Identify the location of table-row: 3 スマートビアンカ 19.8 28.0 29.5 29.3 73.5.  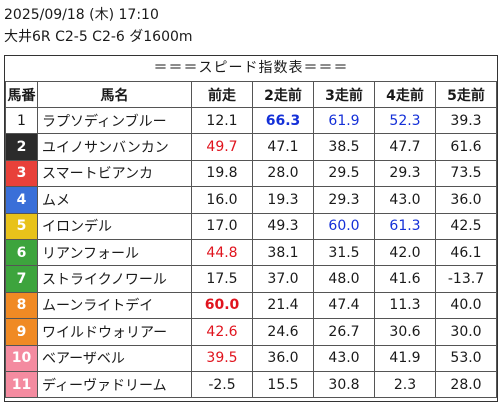
(251, 173).